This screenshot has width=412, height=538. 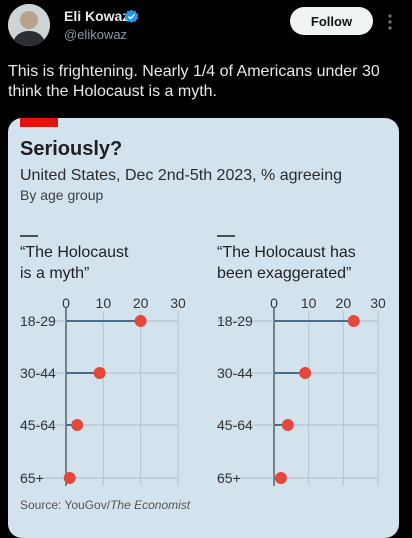 What do you see at coordinates (39, 122) in the screenshot?
I see `economist-accent-bar` at bounding box center [39, 122].